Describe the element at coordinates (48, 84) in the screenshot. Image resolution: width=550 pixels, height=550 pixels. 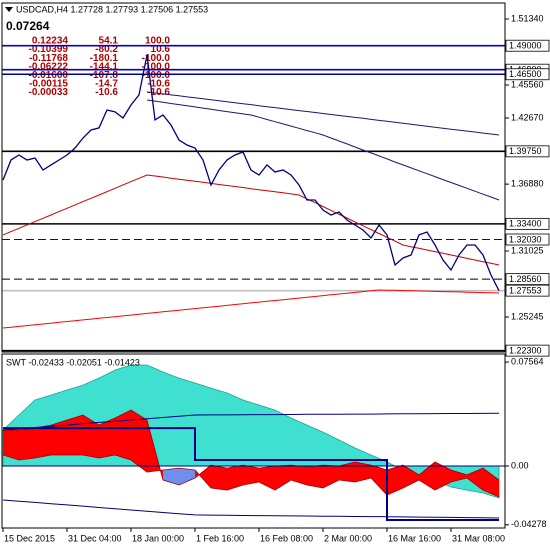
I see `stat-value: -0.00115` at that location.